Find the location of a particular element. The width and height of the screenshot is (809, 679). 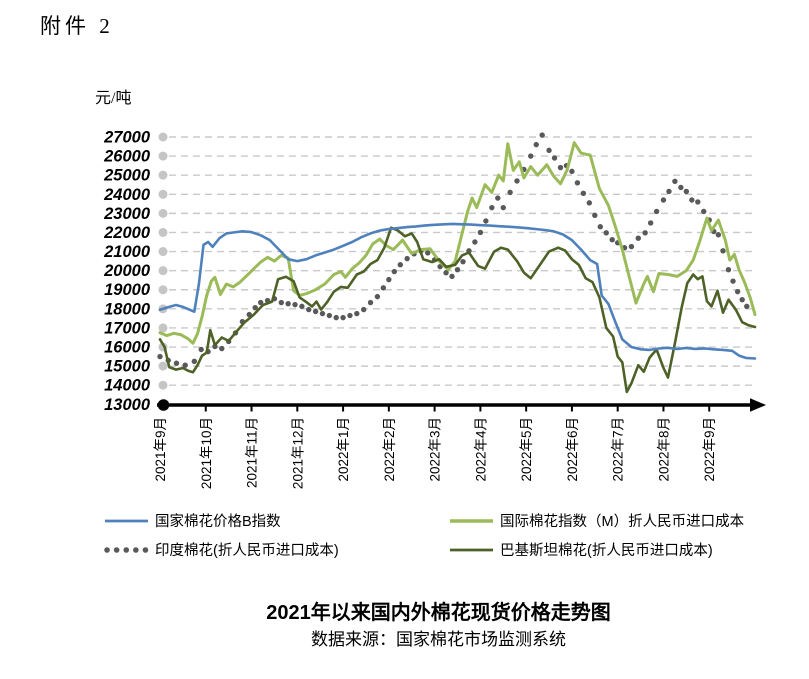

x-axis-tick-label: 2022年9月 is located at coordinates (709, 449).